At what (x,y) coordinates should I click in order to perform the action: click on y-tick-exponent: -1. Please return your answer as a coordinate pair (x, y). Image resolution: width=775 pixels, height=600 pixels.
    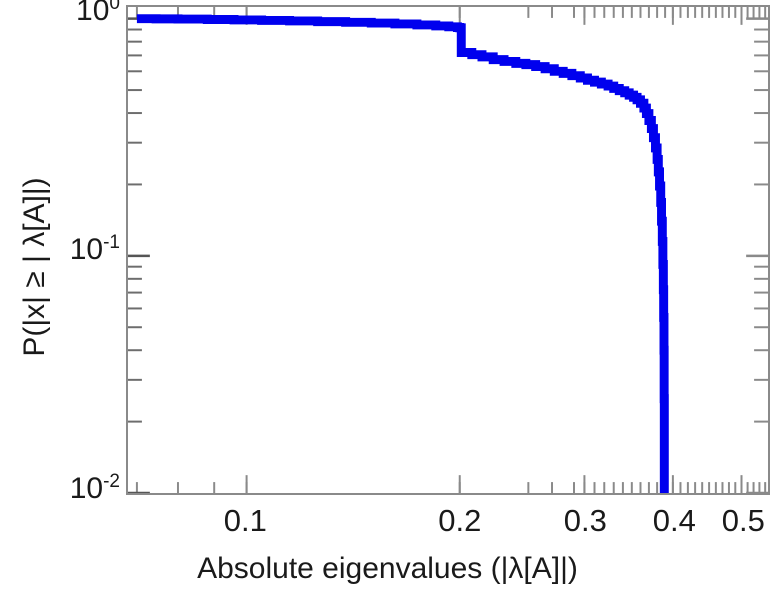
    Looking at the image, I should click on (111, 242).